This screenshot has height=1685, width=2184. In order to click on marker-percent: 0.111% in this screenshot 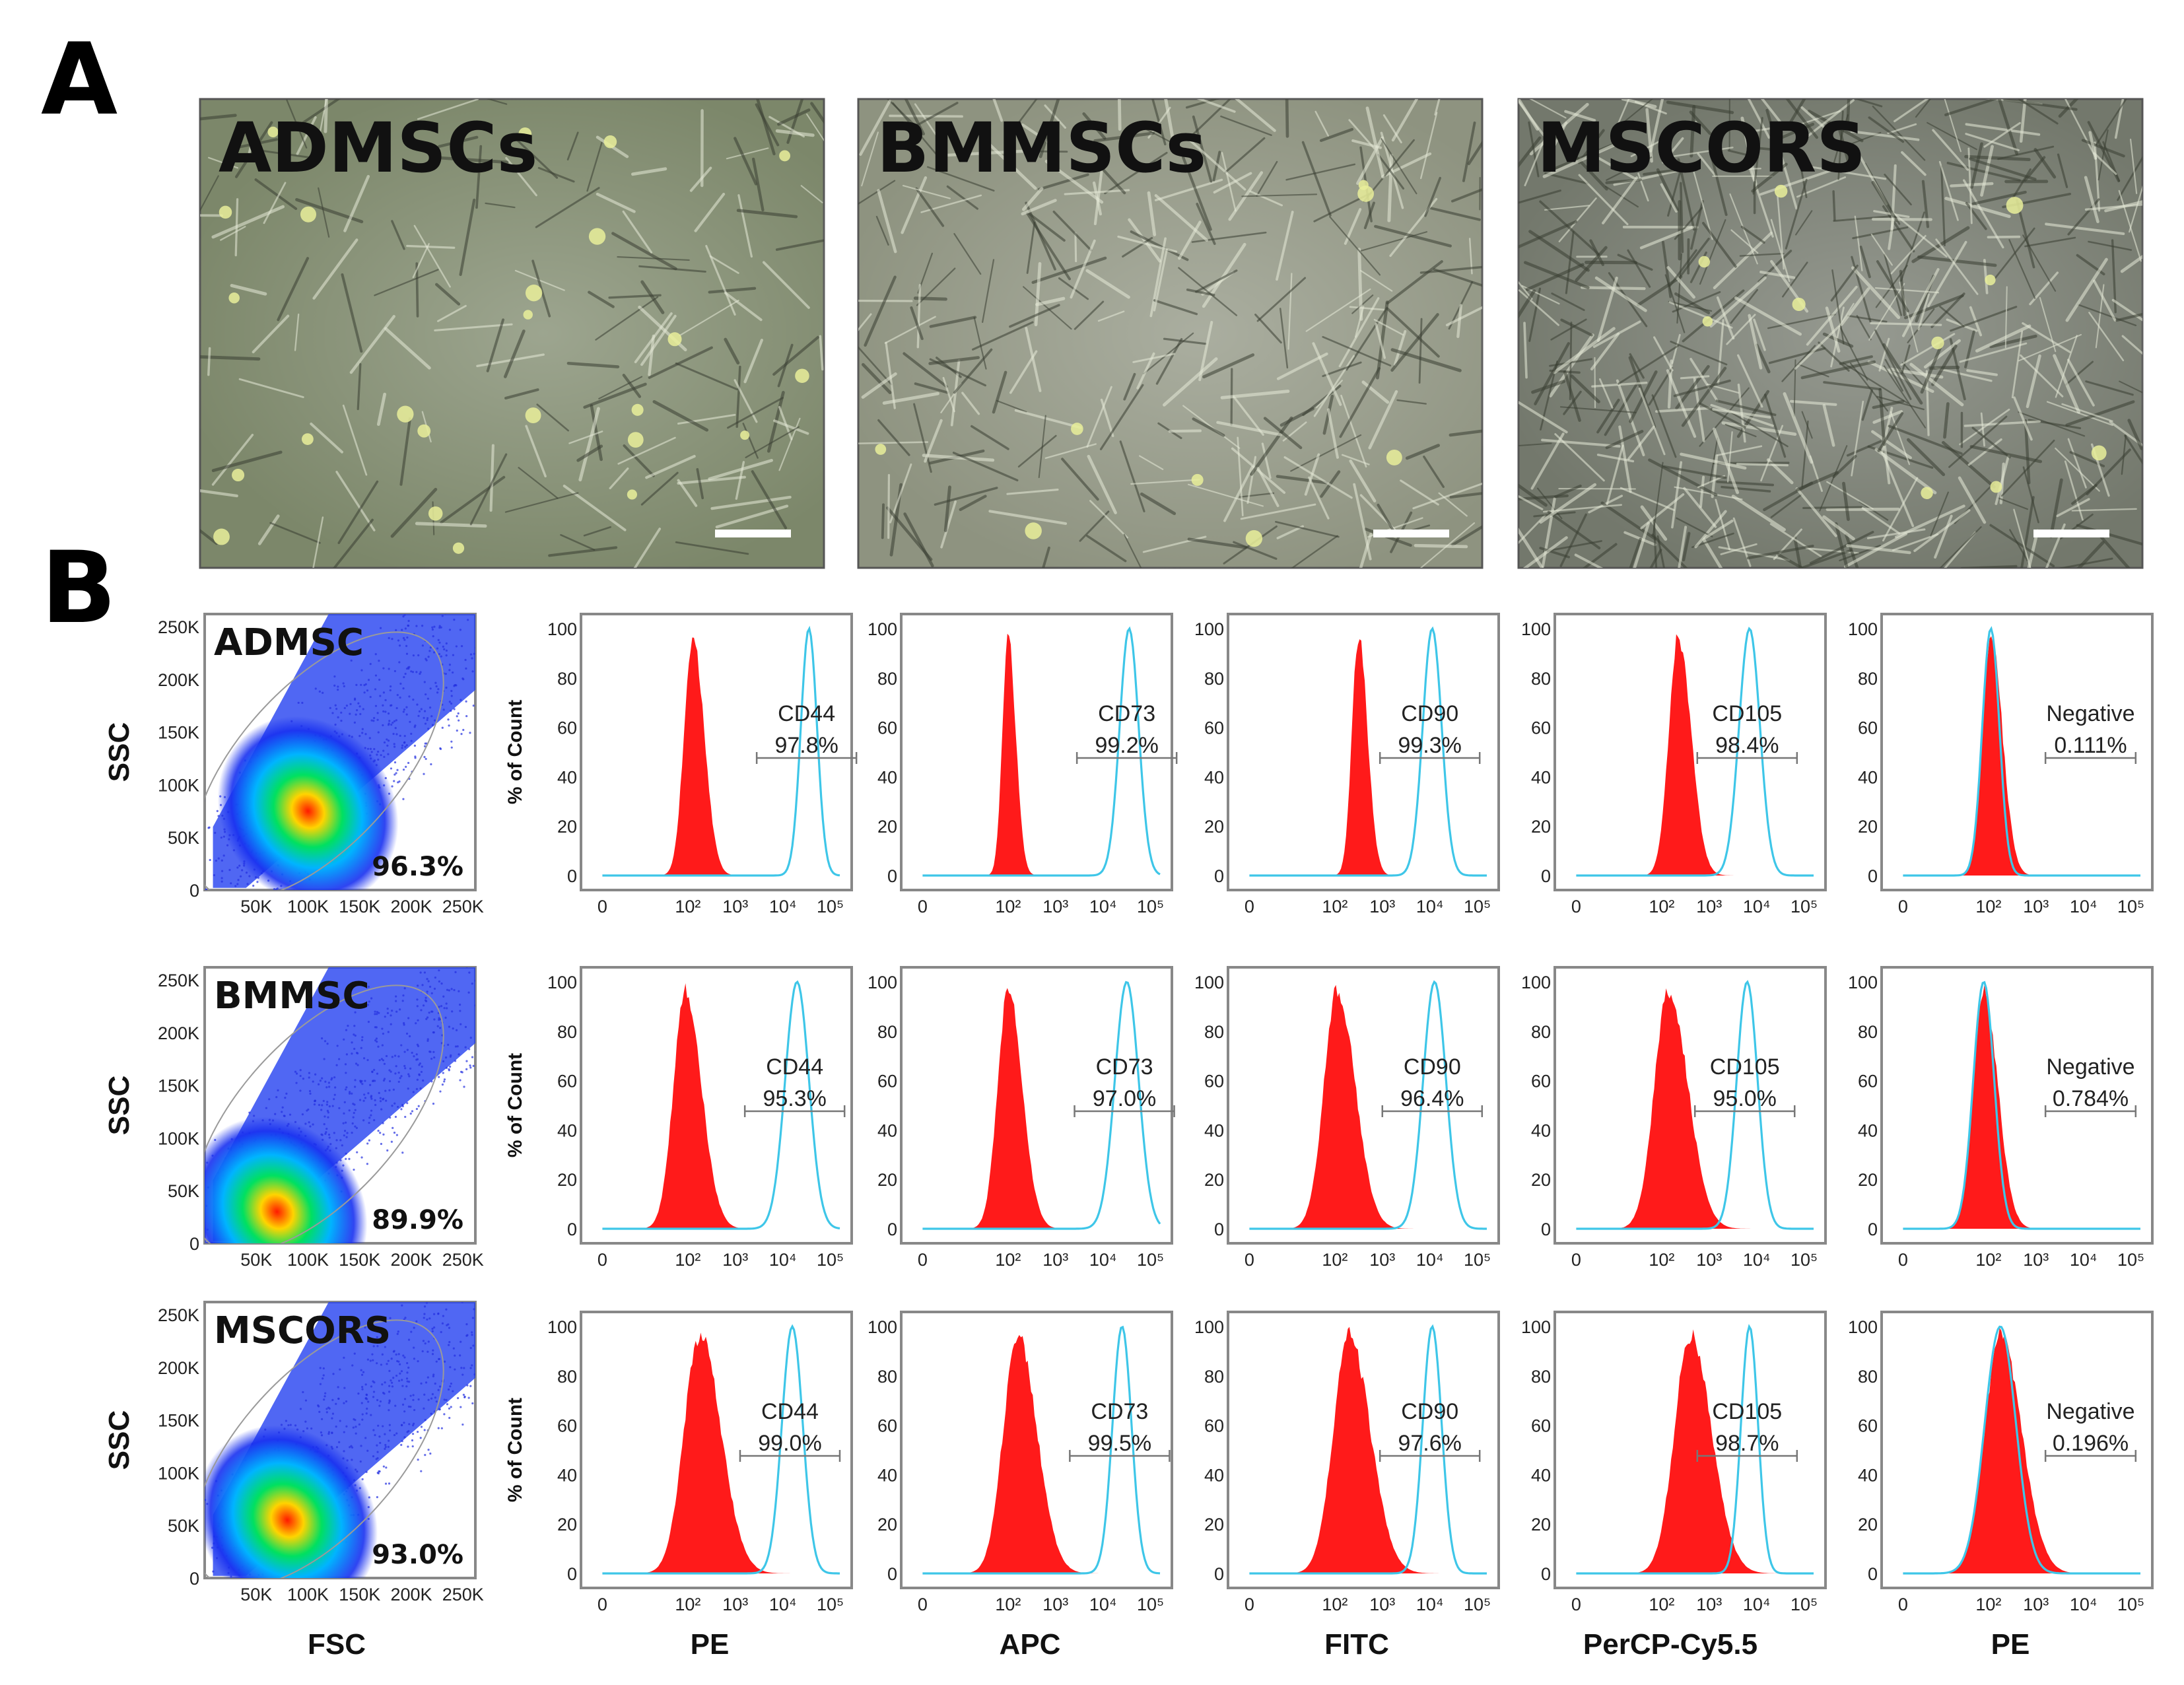, I will do `click(2090, 746)`.